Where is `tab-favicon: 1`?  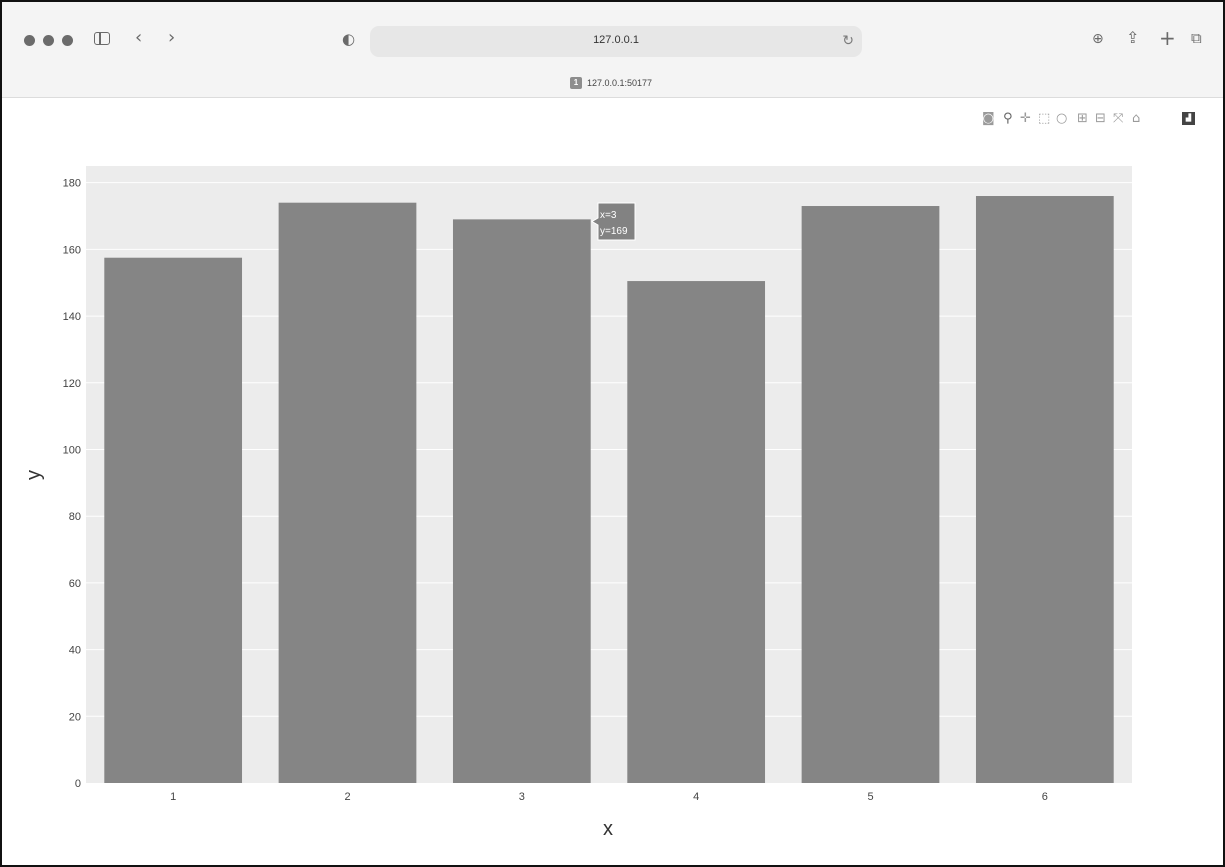 tab-favicon: 1 is located at coordinates (576, 83).